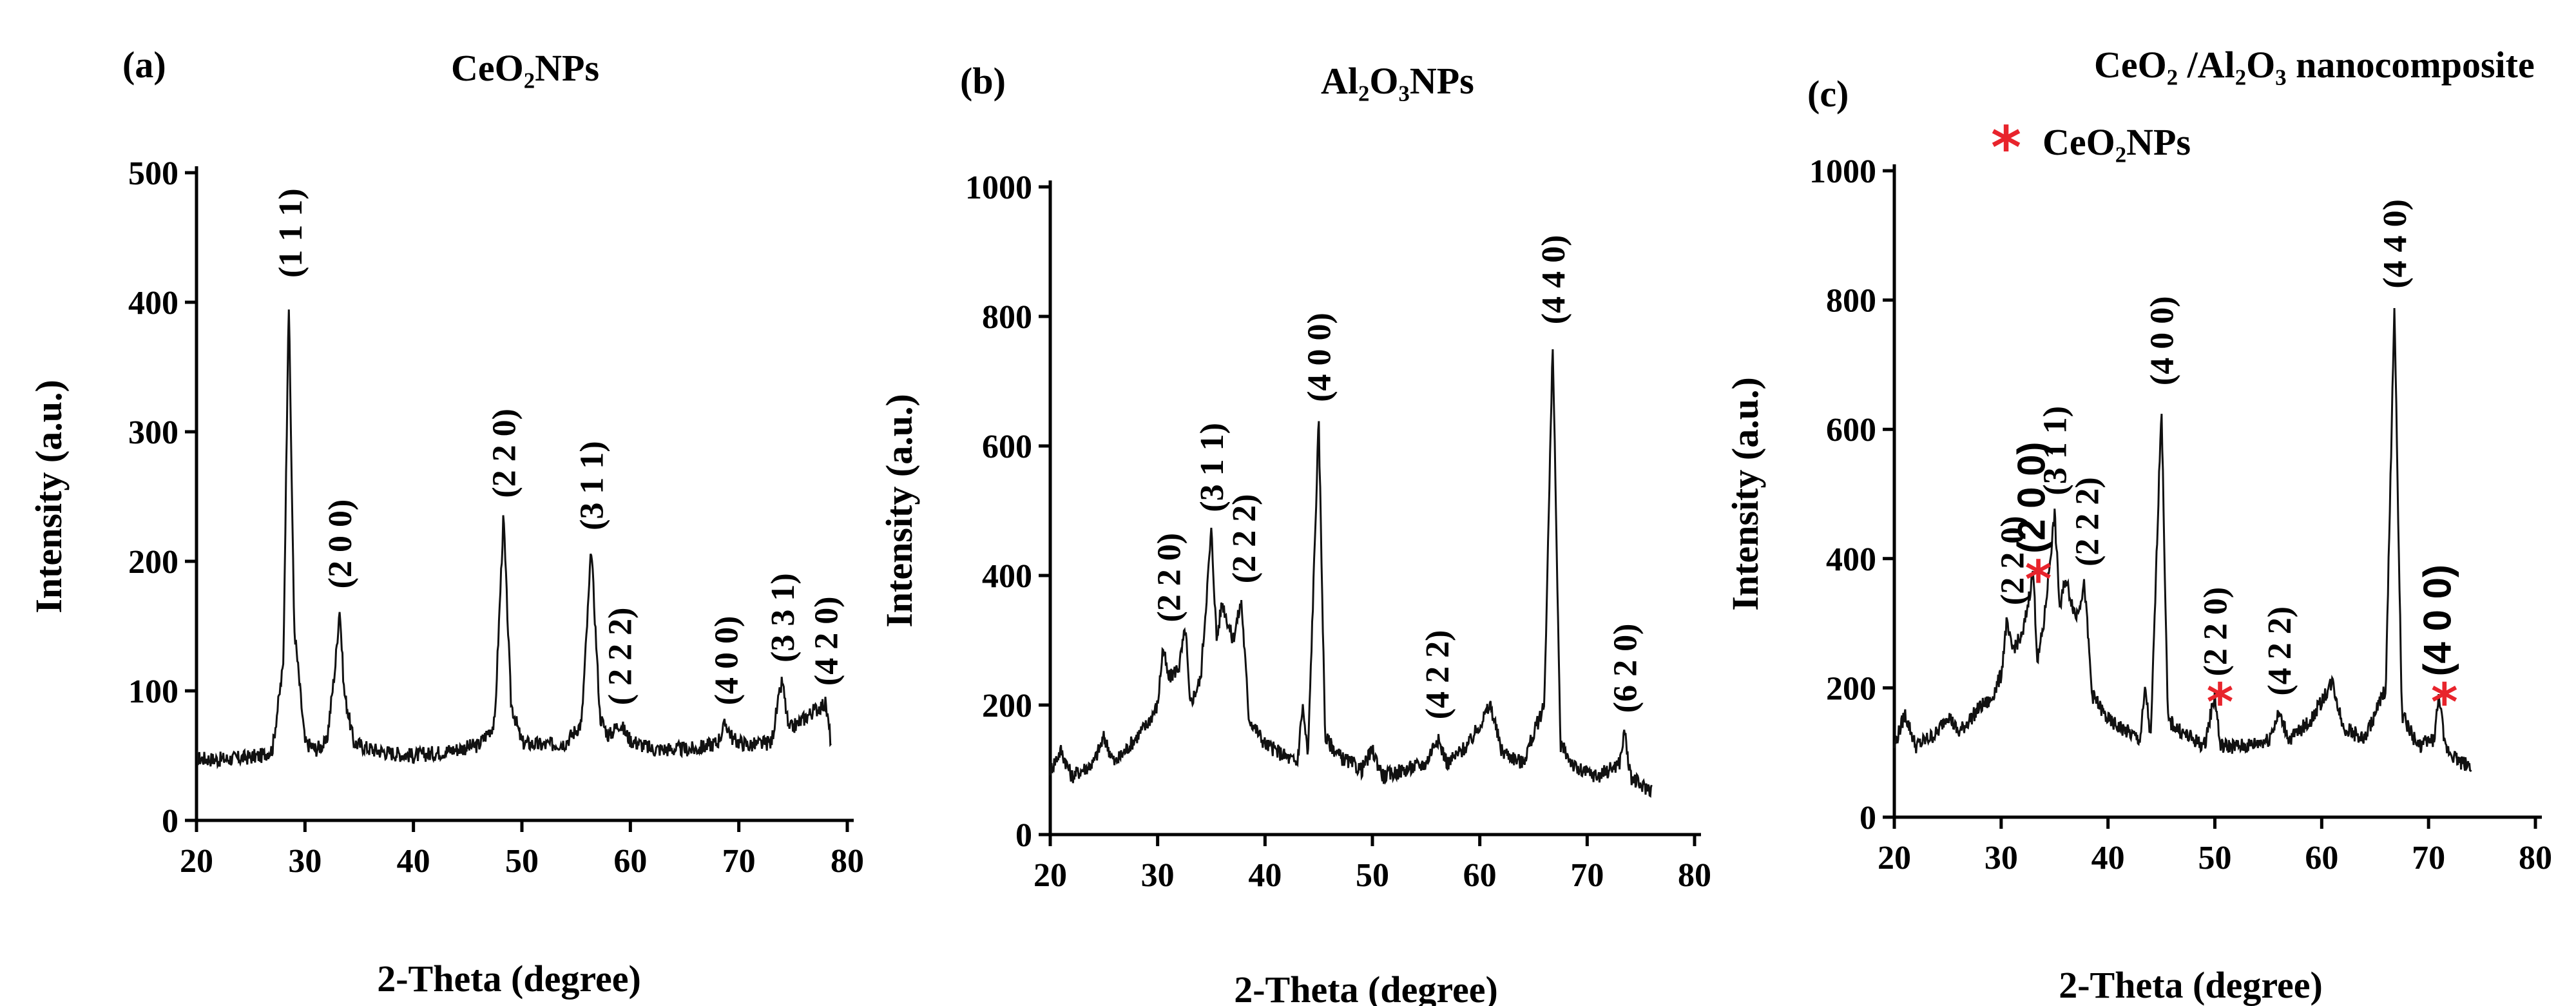 This screenshot has height=1006, width=2576. I want to click on y-tick-label: 100, so click(153, 691).